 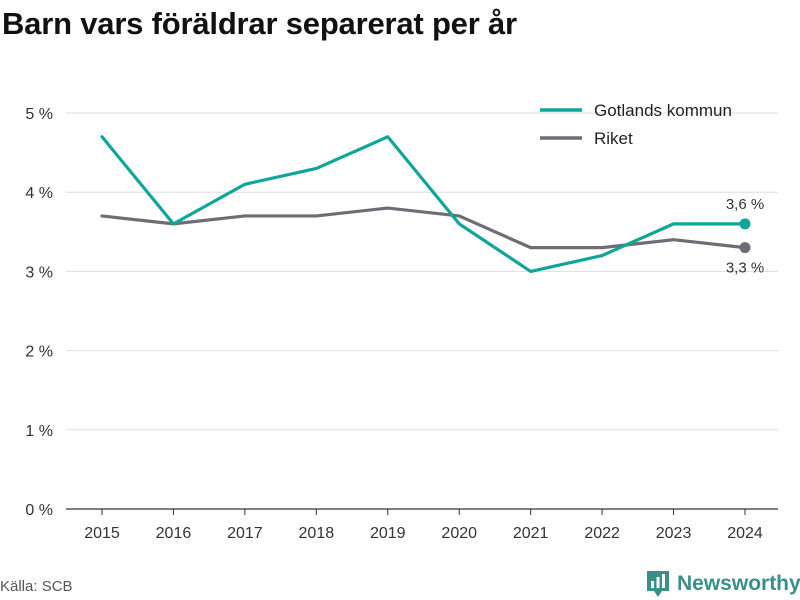 What do you see at coordinates (745, 236) in the screenshot?
I see `end-labels: 3,6 % 3,3 %` at bounding box center [745, 236].